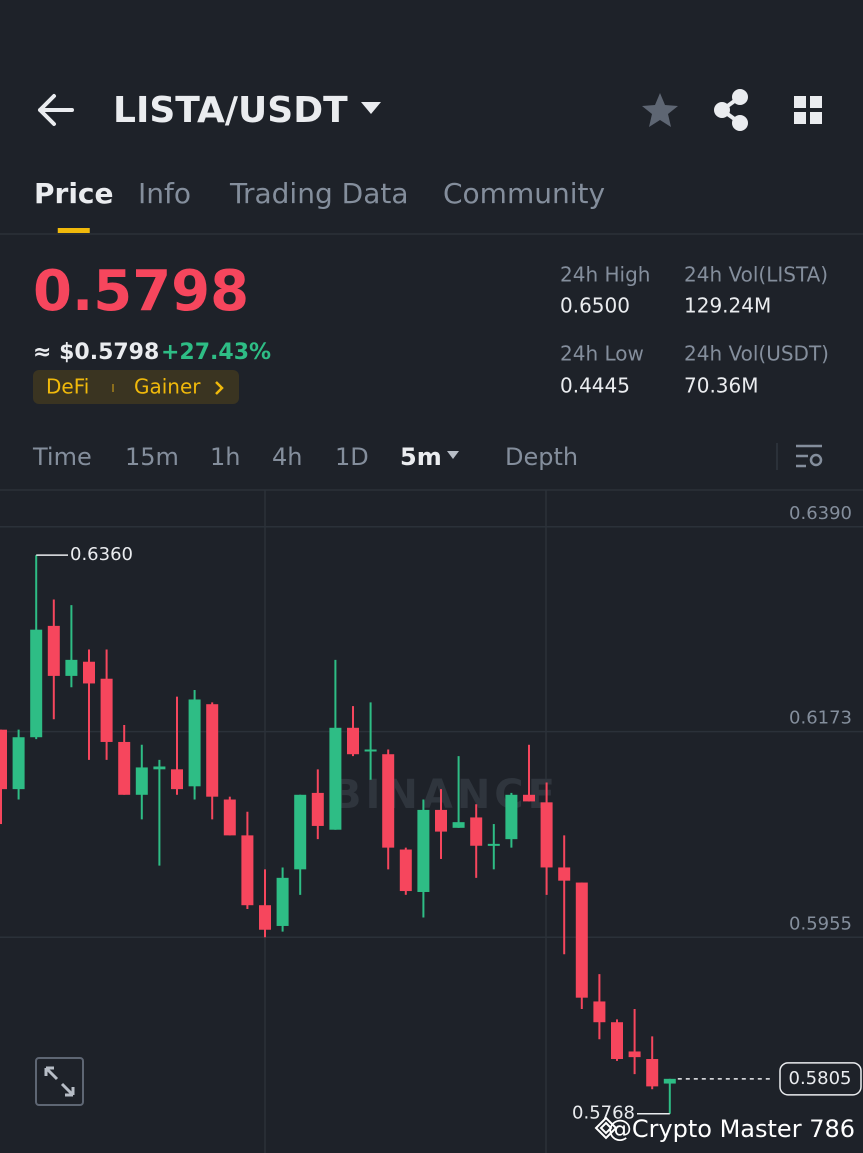  I want to click on stat-label: 24h Vol(USDT), so click(756, 354).